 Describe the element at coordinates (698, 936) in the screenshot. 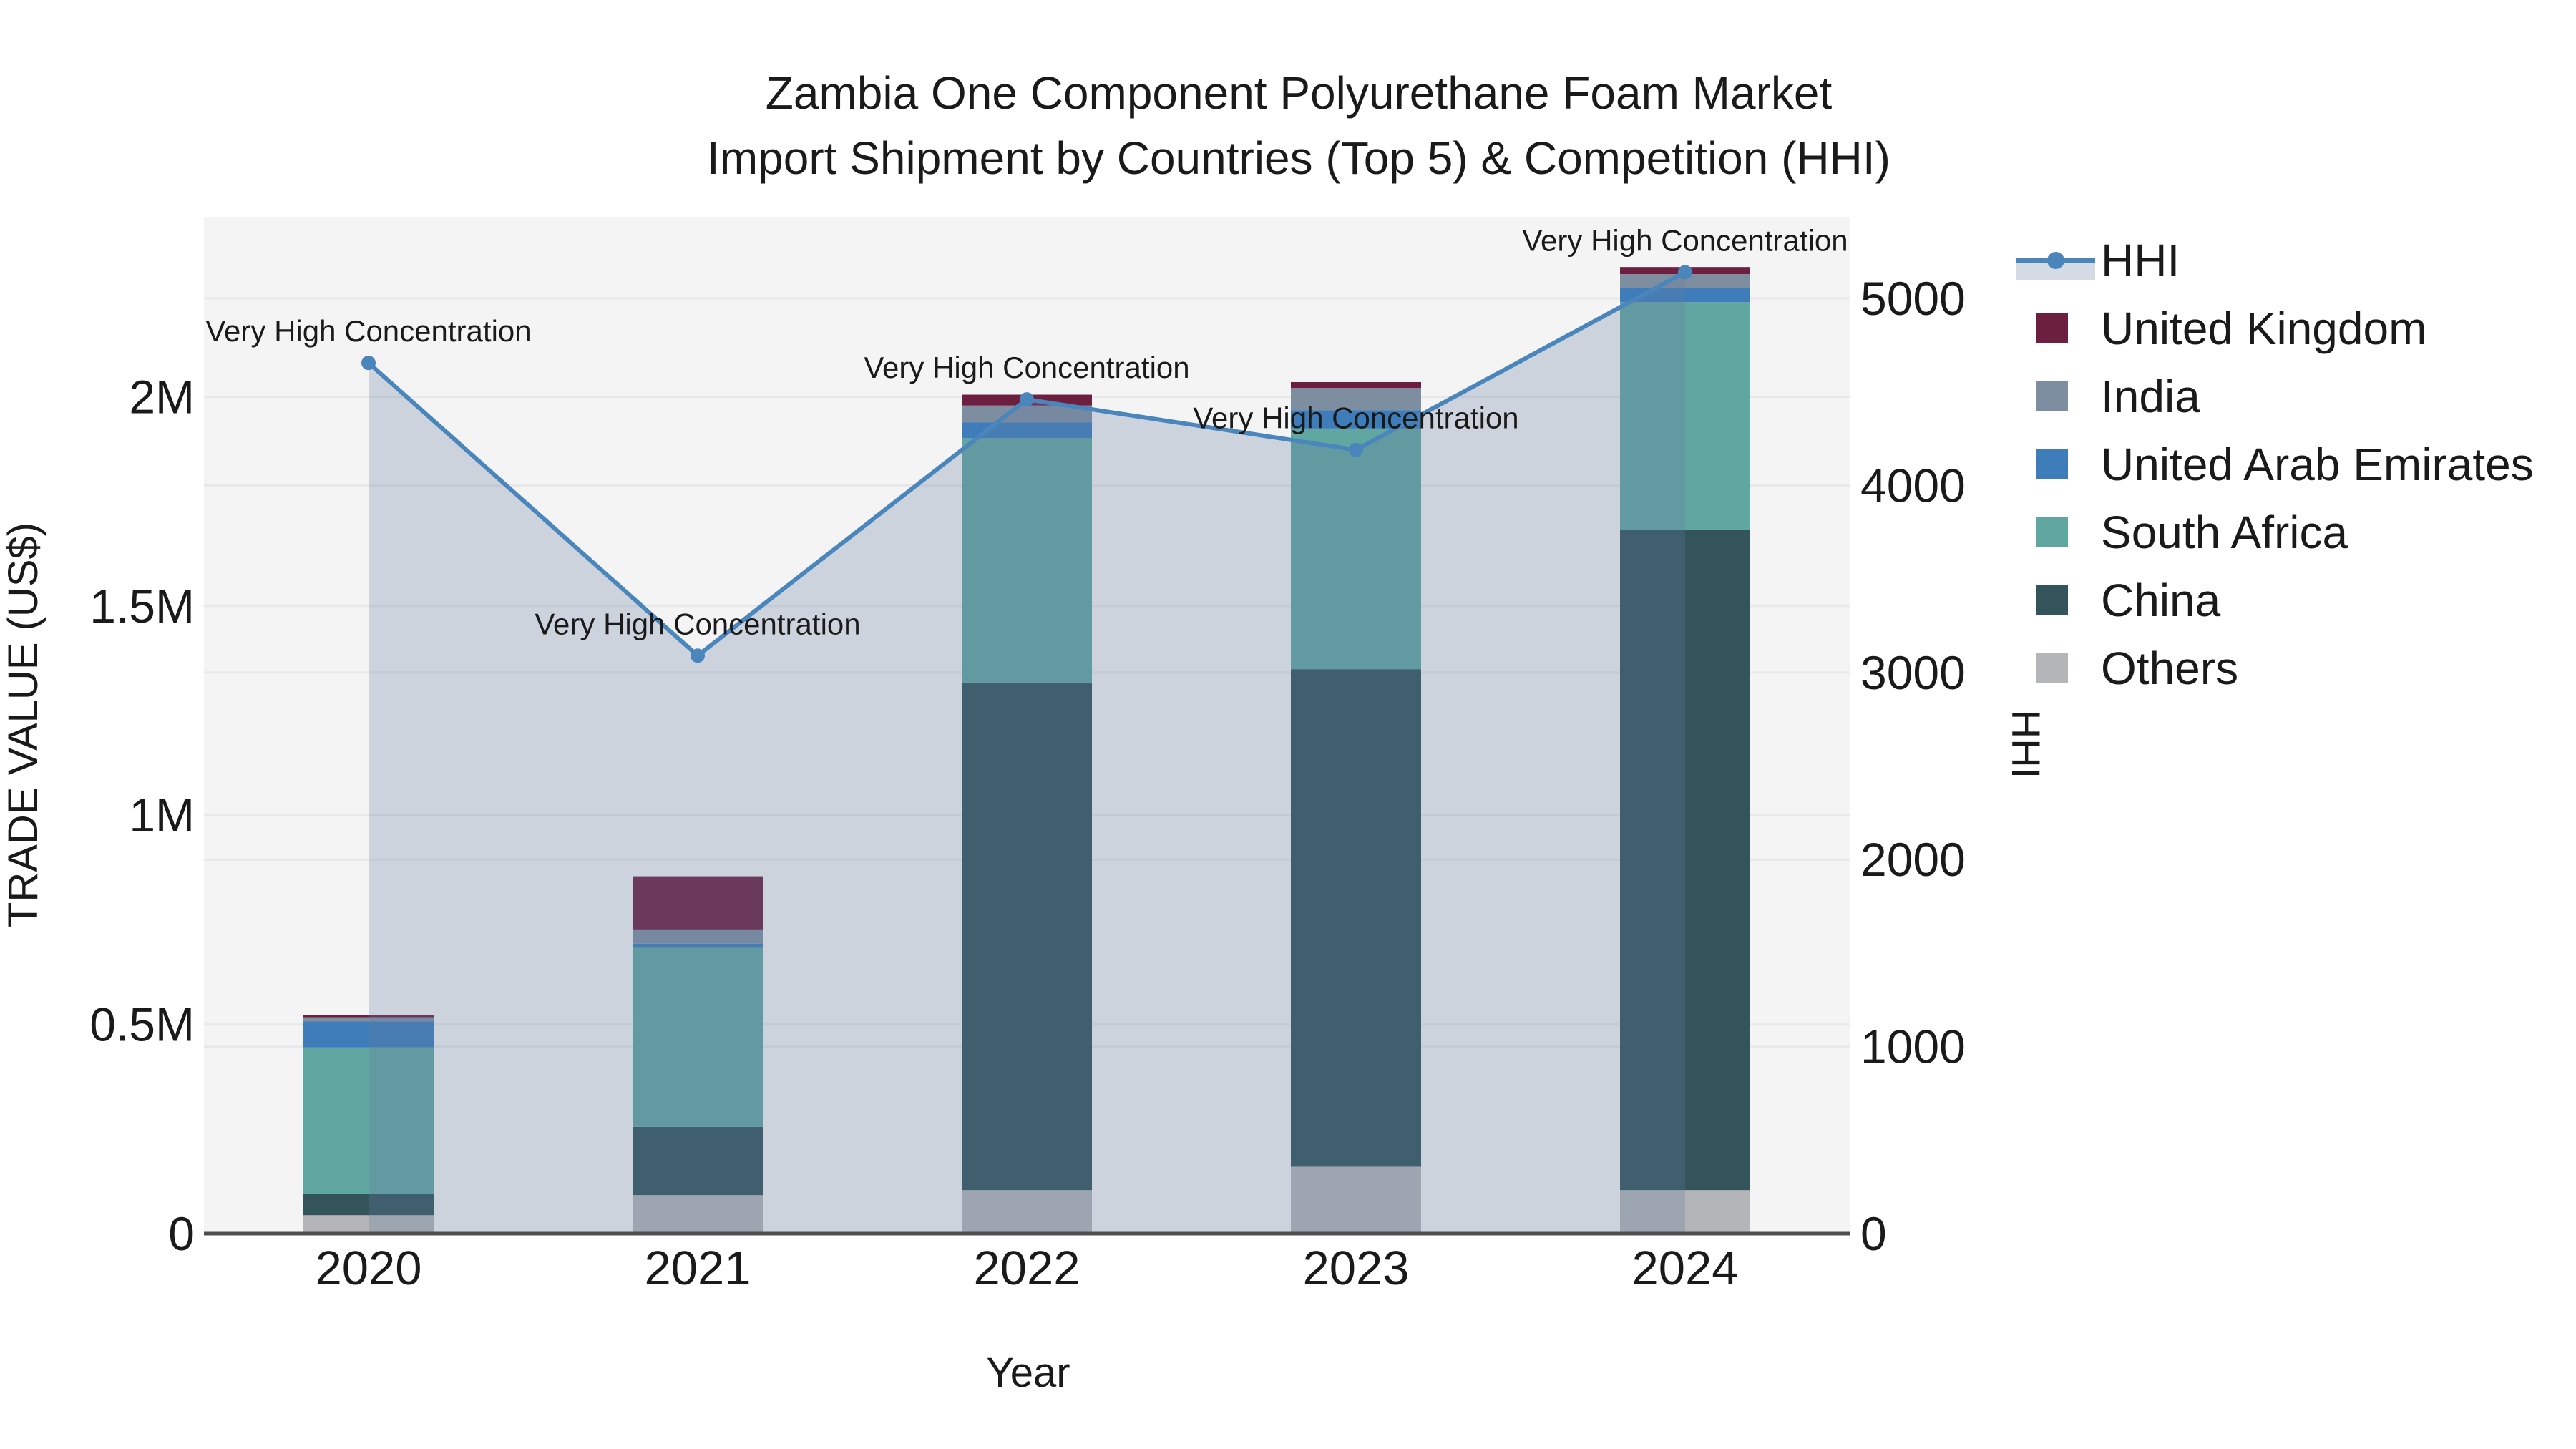

I see `bar-segment-india-2021` at that location.